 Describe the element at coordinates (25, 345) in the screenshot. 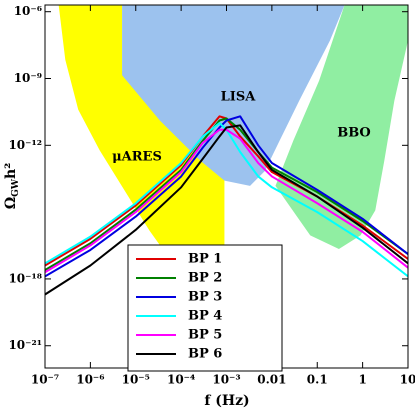

I see `y-tick-label: 10⁻²¹` at that location.